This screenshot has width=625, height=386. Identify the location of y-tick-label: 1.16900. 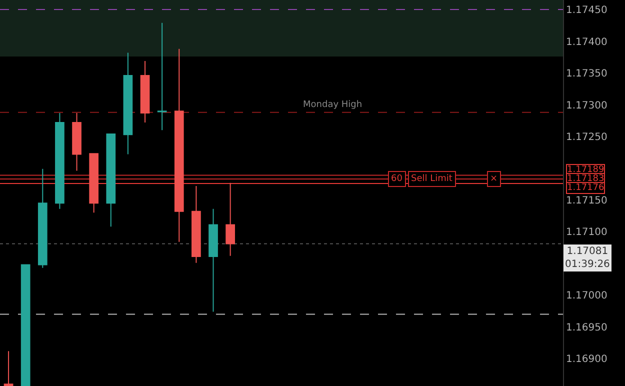
(587, 360).